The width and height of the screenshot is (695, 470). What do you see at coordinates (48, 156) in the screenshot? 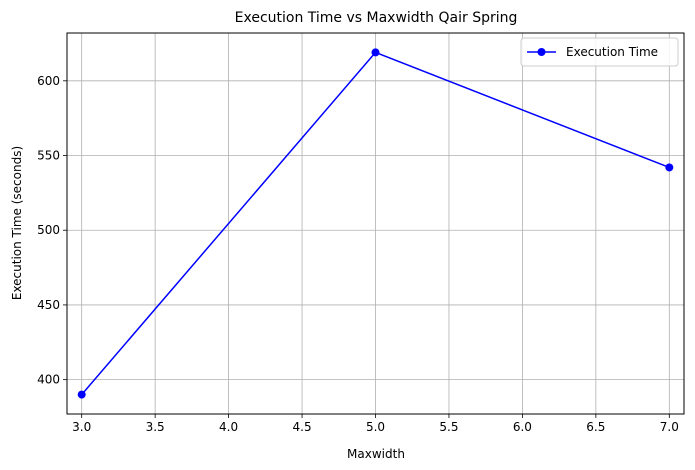
I see `y-tick-label: 550` at bounding box center [48, 156].